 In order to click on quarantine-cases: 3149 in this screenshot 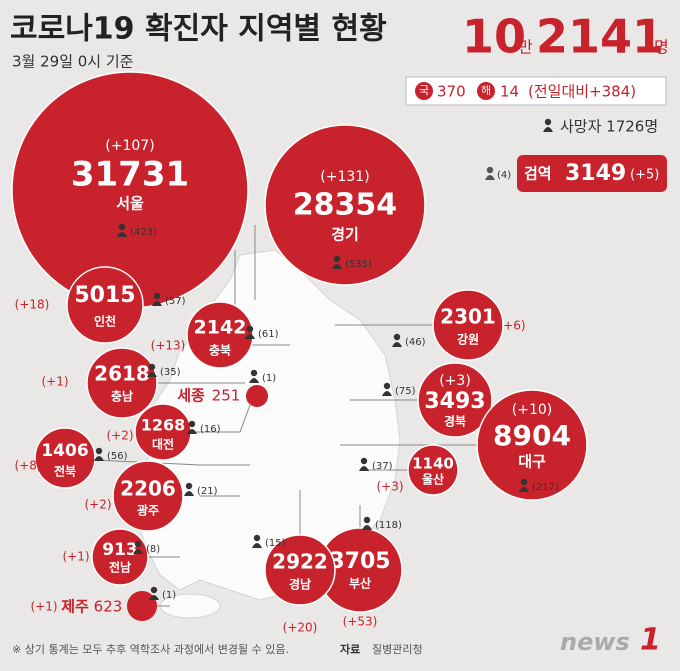, I will do `click(595, 173)`.